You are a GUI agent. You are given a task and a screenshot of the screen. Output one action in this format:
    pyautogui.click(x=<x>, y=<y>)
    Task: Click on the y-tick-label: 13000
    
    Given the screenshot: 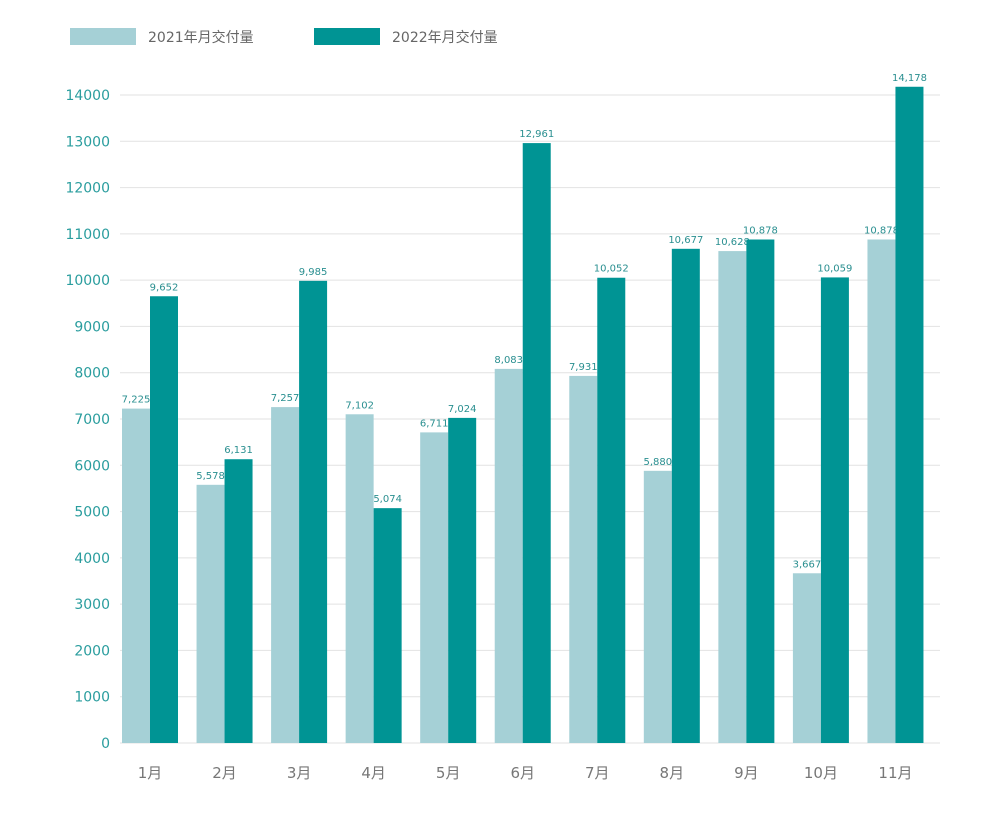 What is the action you would take?
    pyautogui.click(x=87, y=142)
    